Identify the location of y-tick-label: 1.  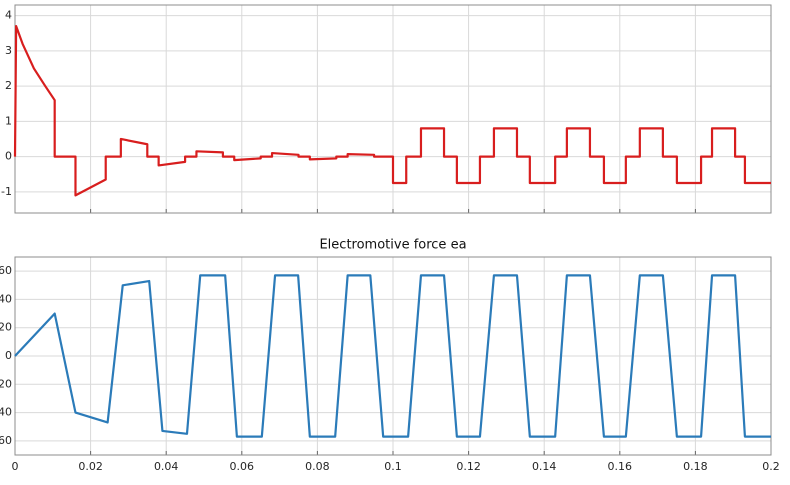
(8, 120).